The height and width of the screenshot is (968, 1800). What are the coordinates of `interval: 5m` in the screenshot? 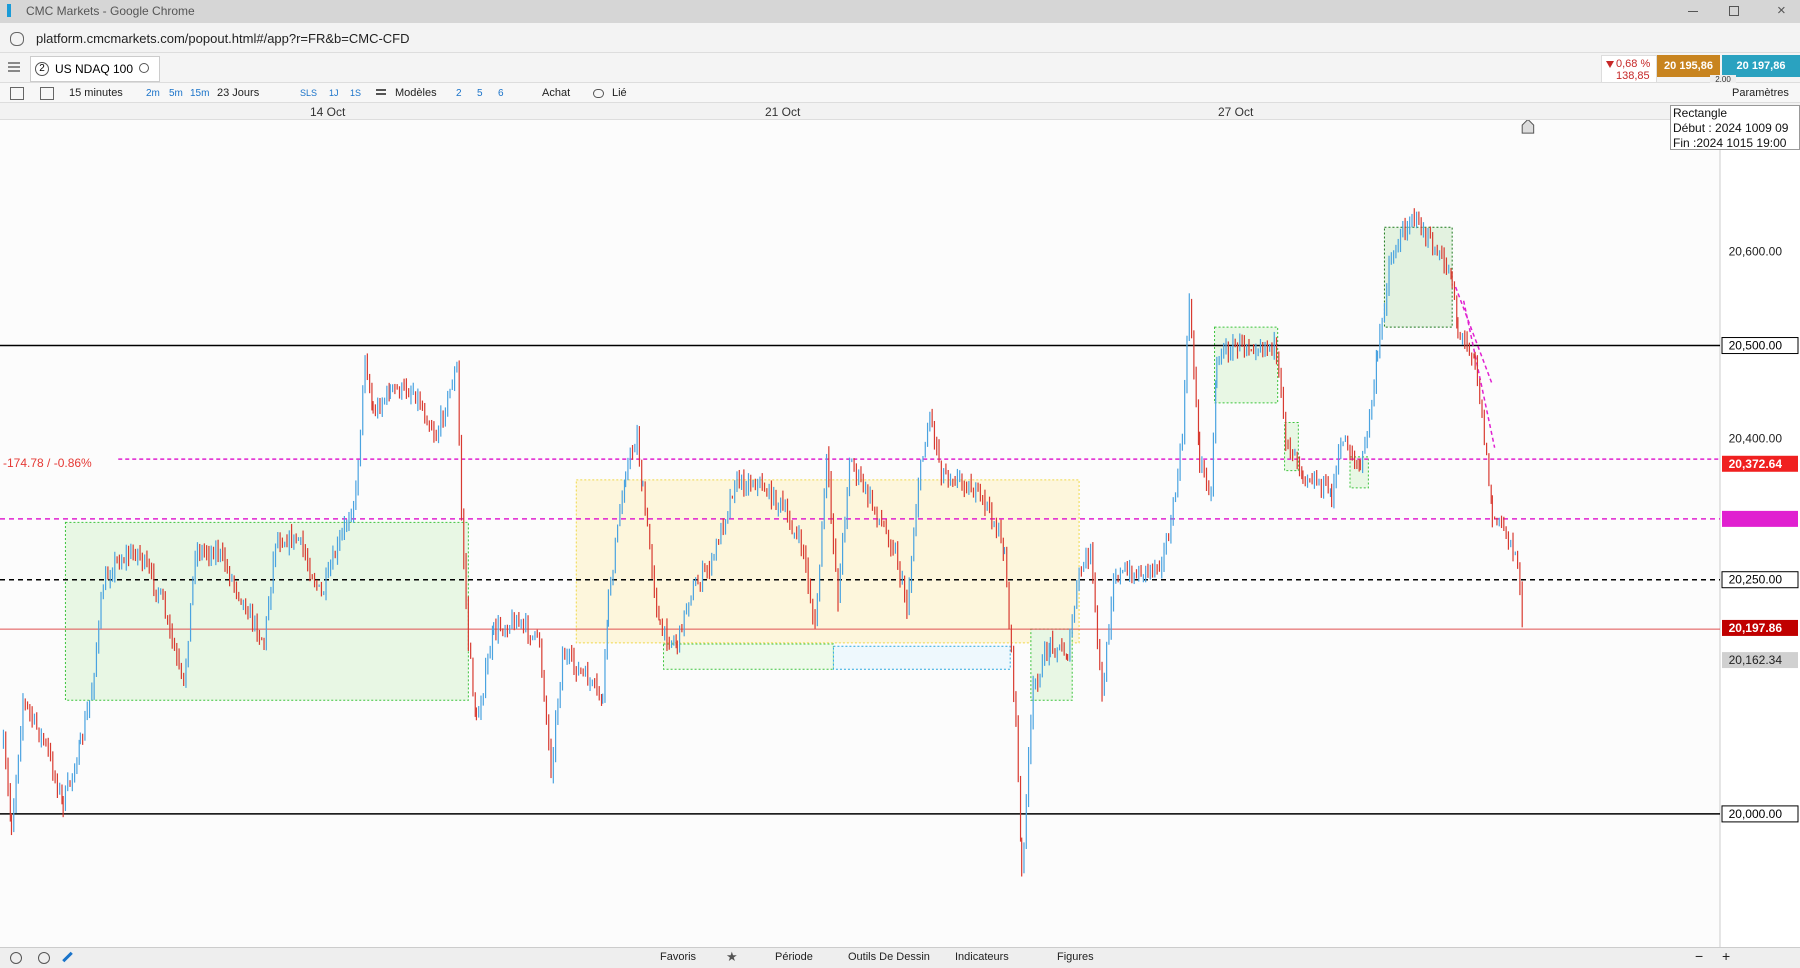 It's located at (176, 93).